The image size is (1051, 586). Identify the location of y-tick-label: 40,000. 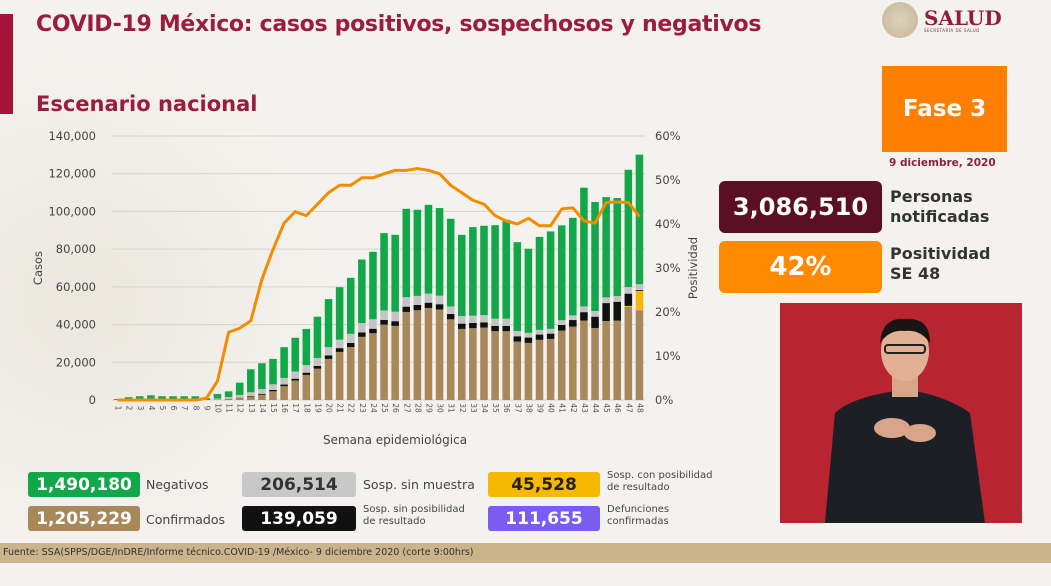
(76, 325).